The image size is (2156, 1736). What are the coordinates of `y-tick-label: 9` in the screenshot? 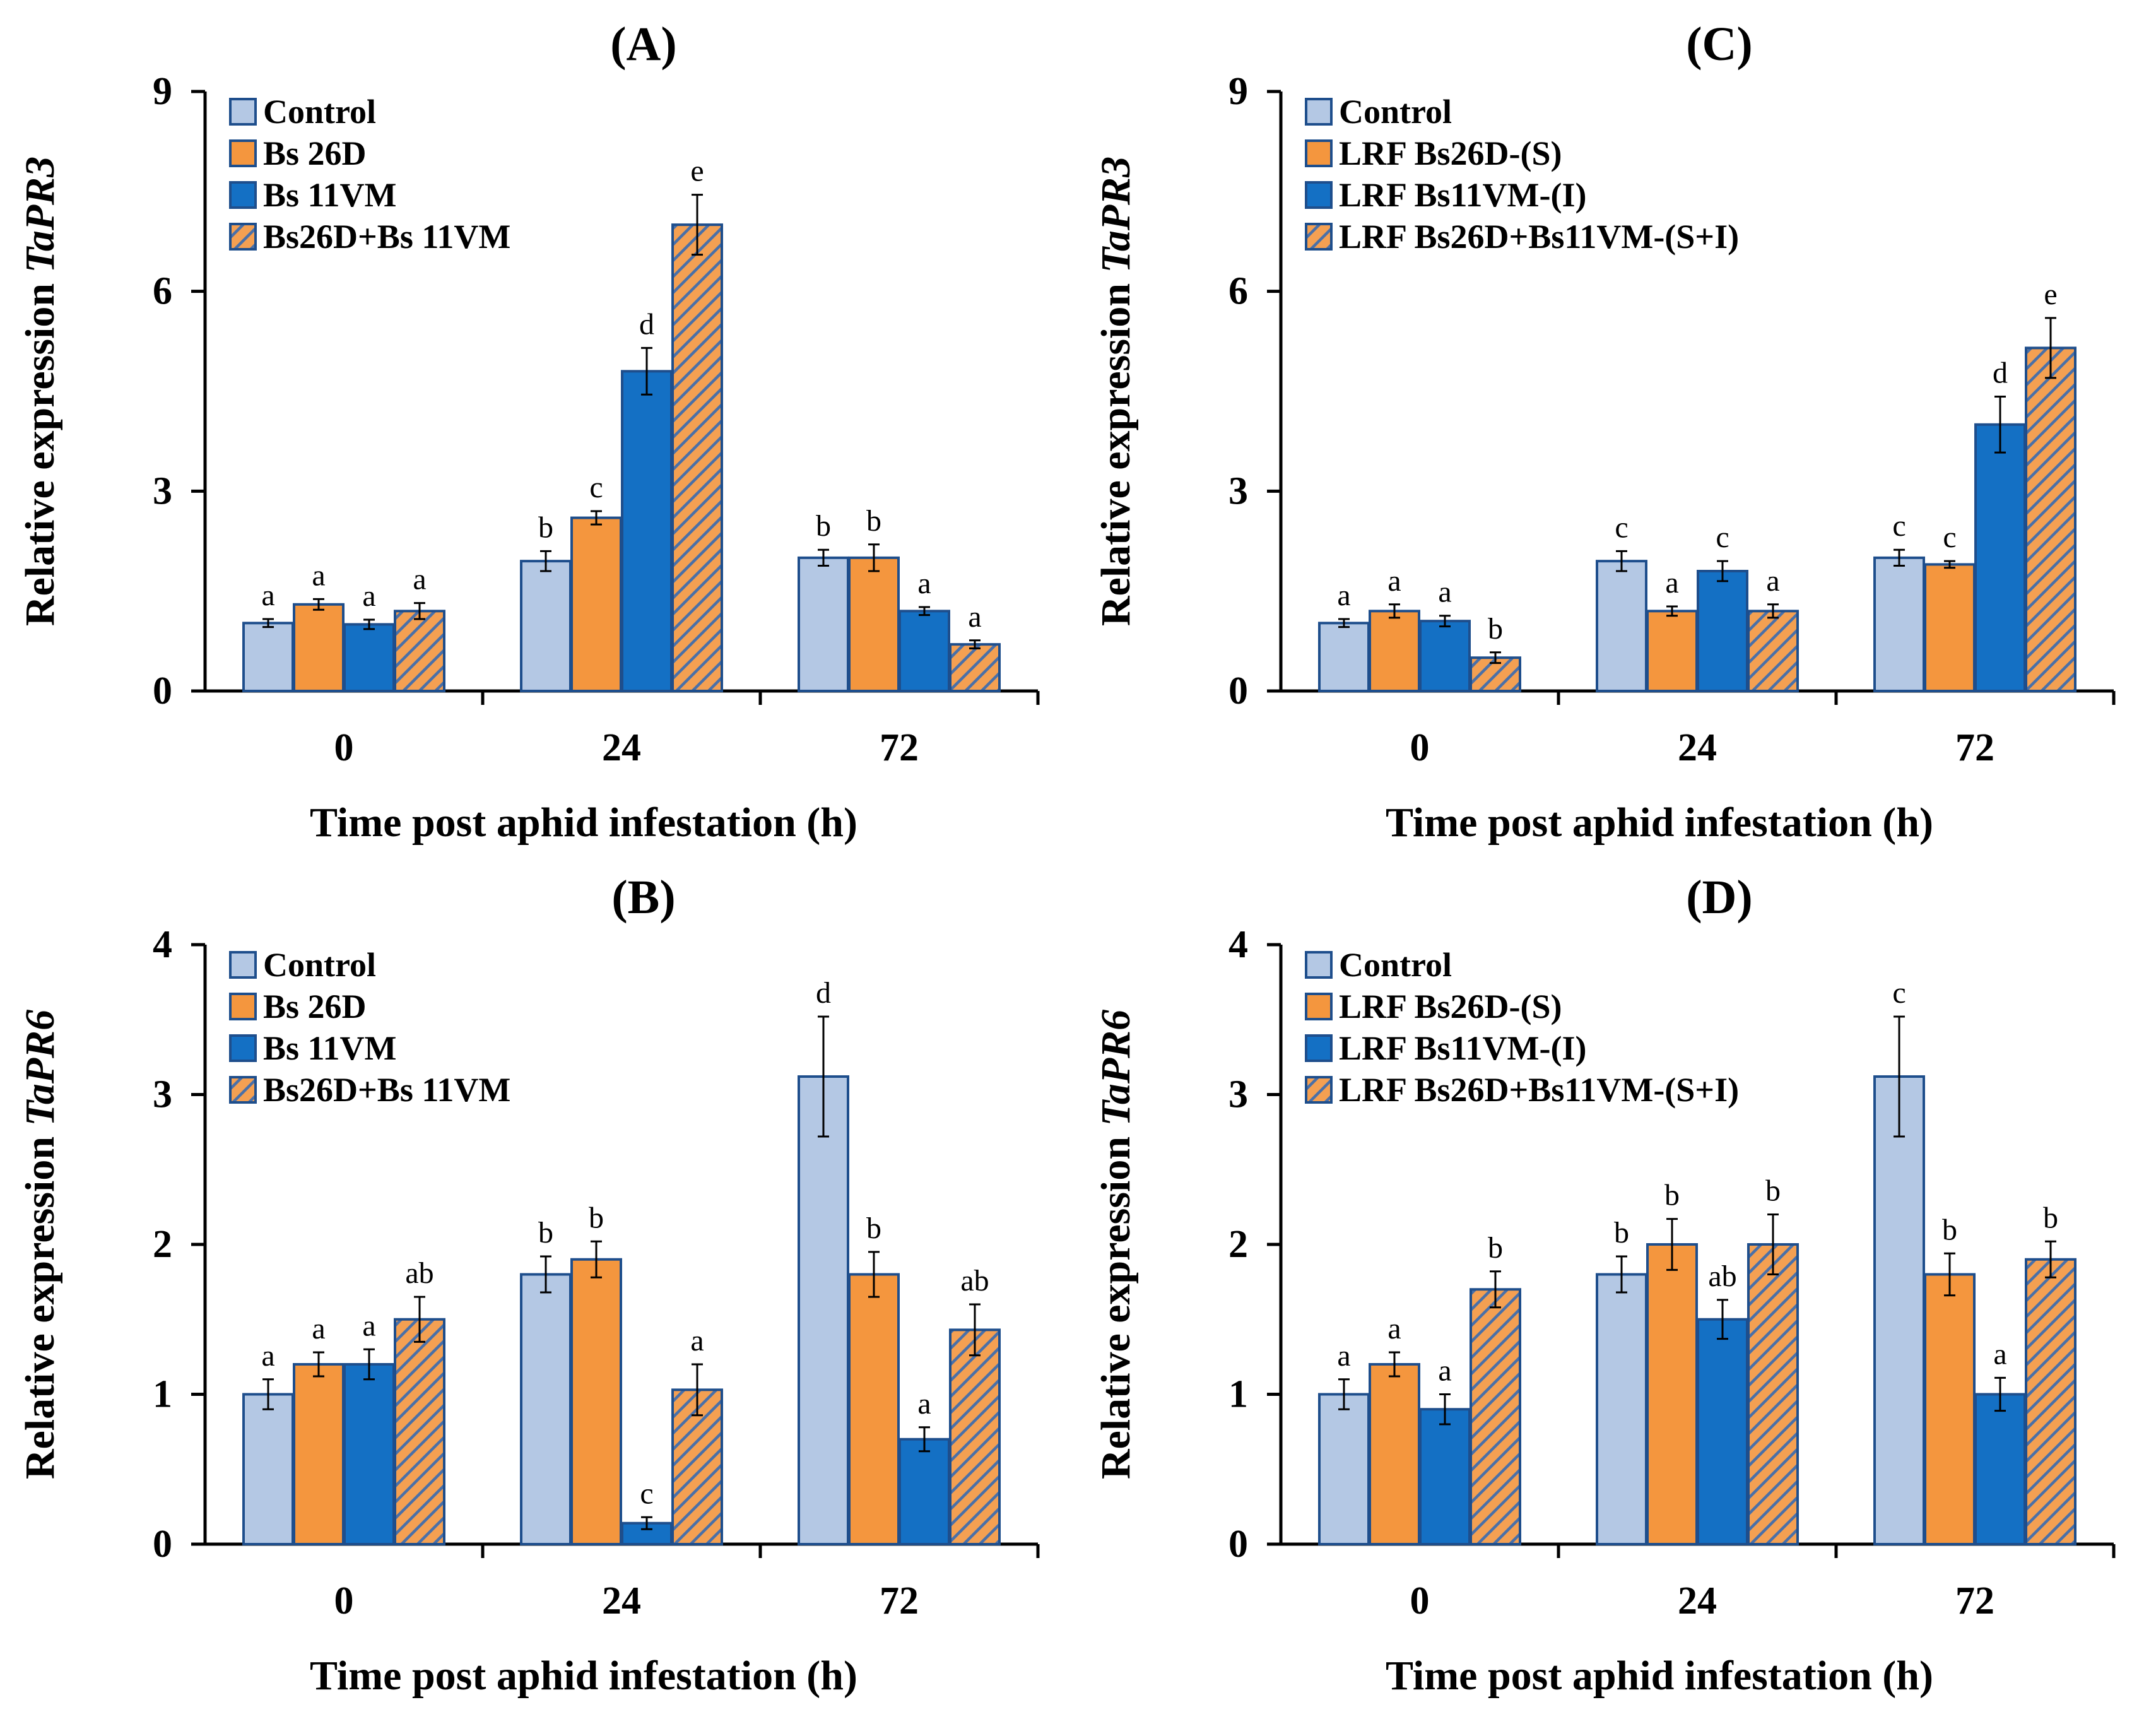 It's located at (162, 91).